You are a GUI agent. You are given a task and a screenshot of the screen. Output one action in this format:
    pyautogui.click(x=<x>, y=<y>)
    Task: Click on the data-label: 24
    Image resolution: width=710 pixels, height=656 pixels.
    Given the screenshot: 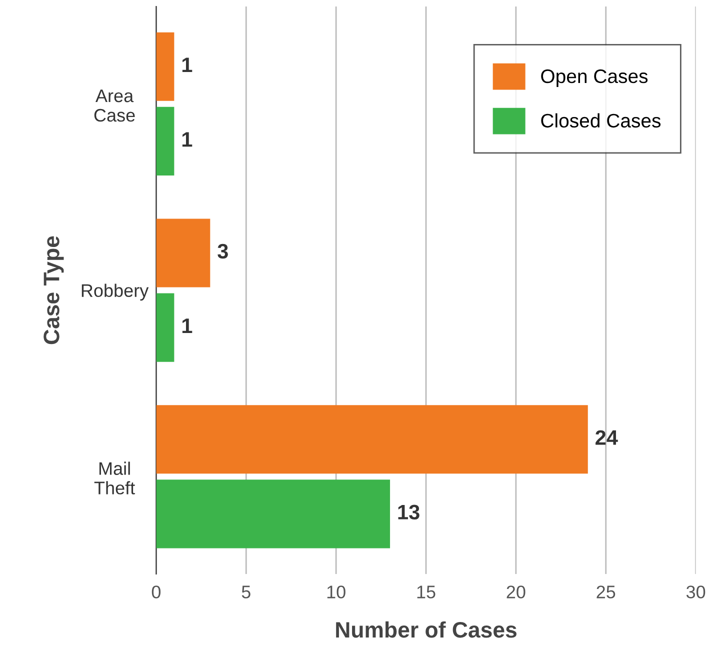 What is the action you would take?
    pyautogui.click(x=607, y=437)
    